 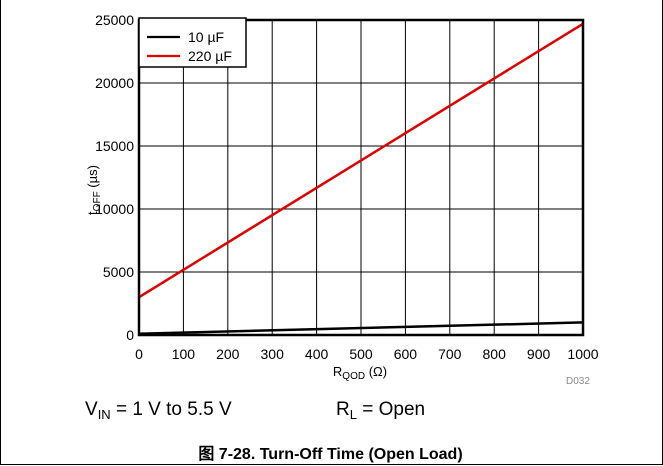 I want to click on y-tick-label: 15000, so click(x=114, y=146).